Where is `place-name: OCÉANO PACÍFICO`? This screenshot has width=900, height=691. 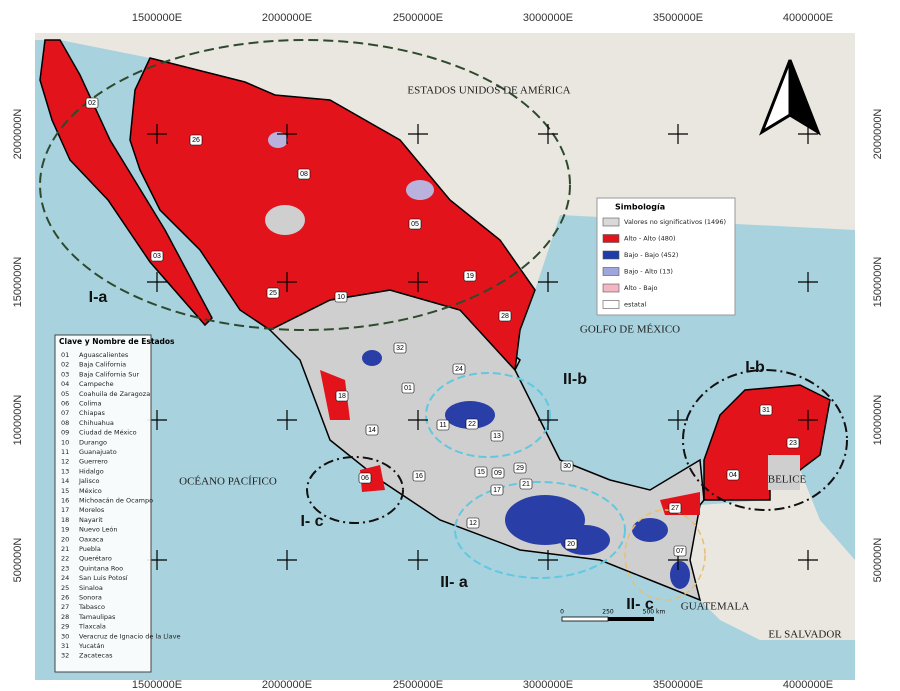
place-name: OCÉANO PACÍFICO is located at coordinates (228, 482).